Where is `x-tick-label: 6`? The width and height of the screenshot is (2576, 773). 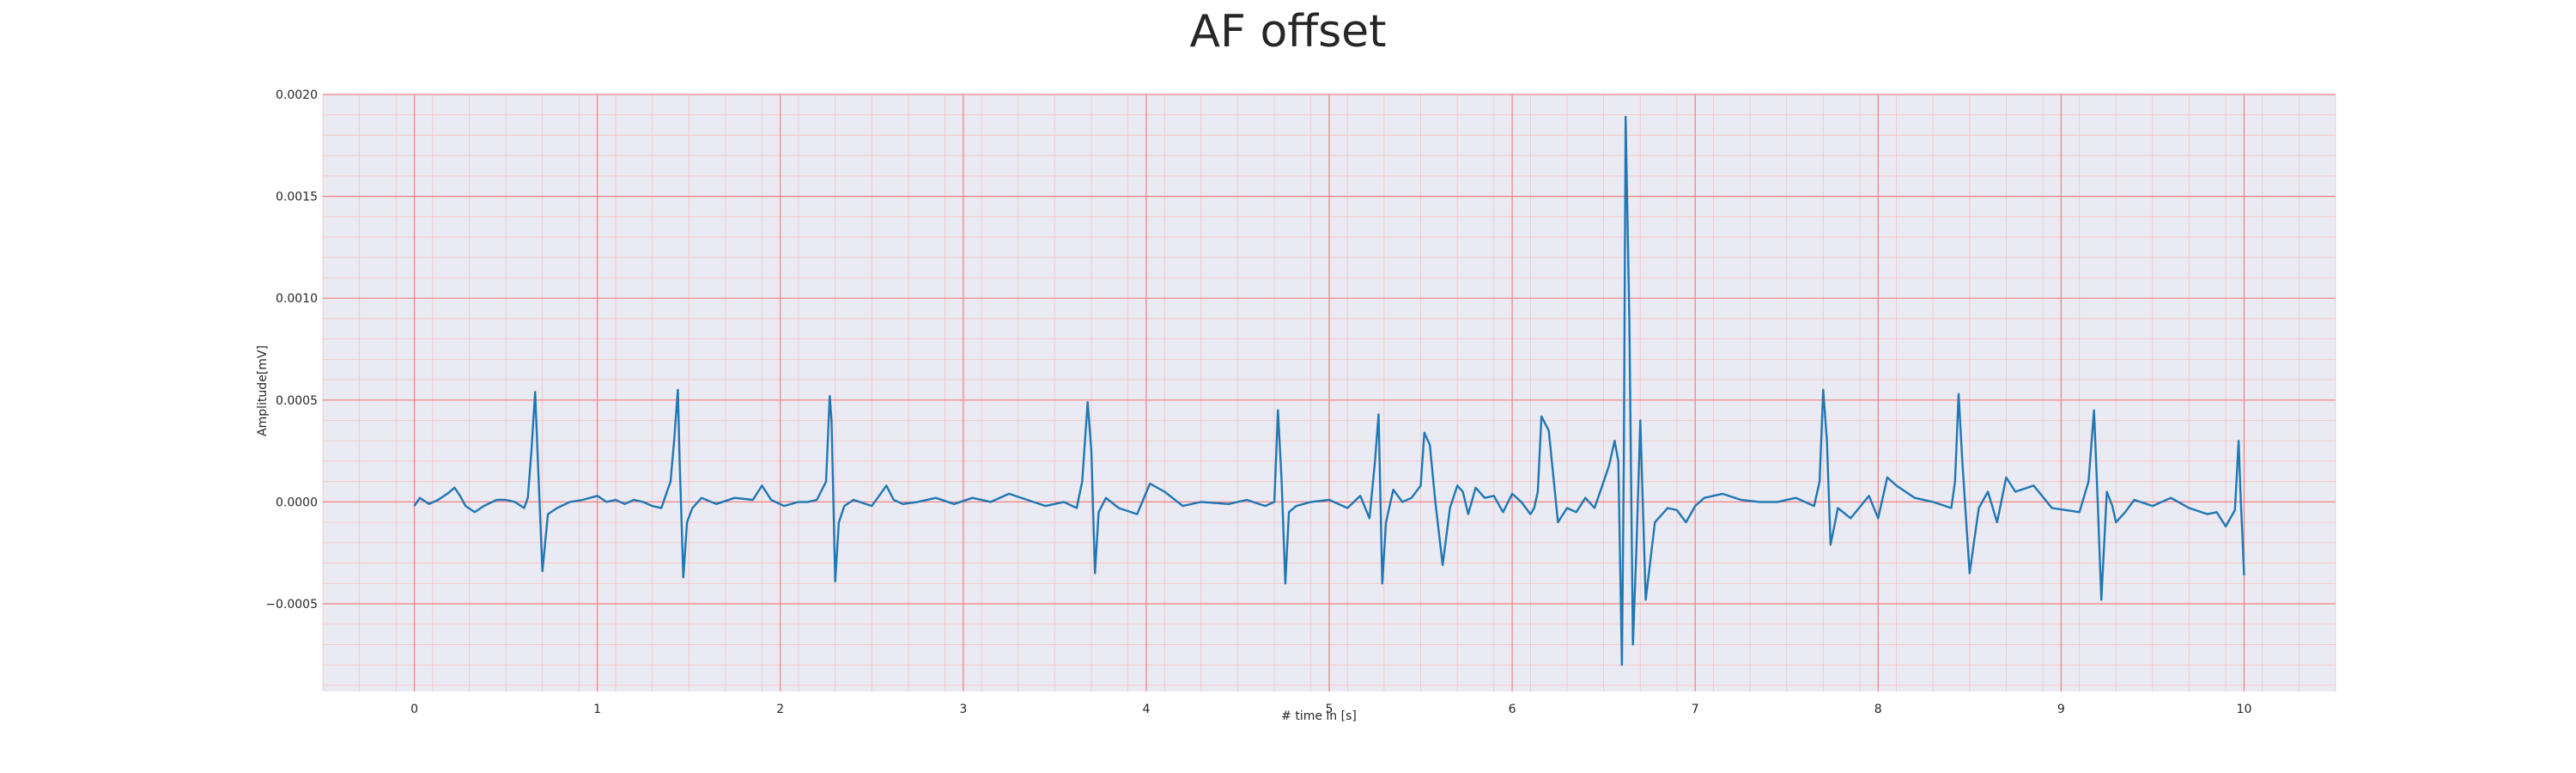 x-tick-label: 6 is located at coordinates (1513, 709).